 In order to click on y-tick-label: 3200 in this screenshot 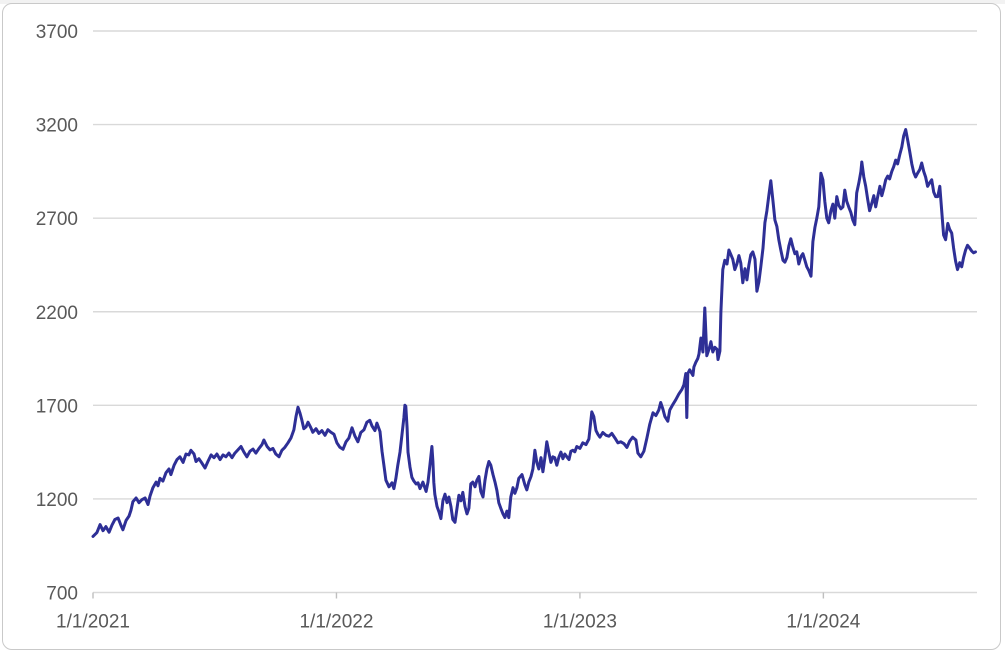, I will do `click(57, 126)`.